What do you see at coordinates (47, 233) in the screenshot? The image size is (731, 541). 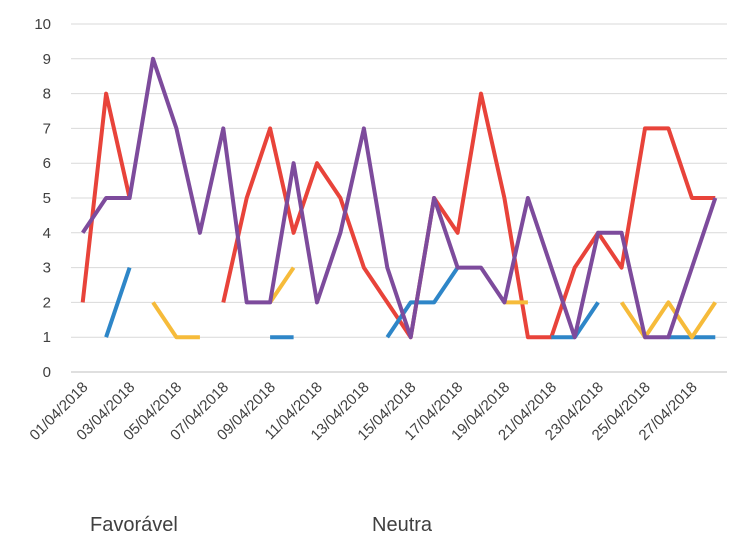 I see `y-tick-label: 4` at bounding box center [47, 233].